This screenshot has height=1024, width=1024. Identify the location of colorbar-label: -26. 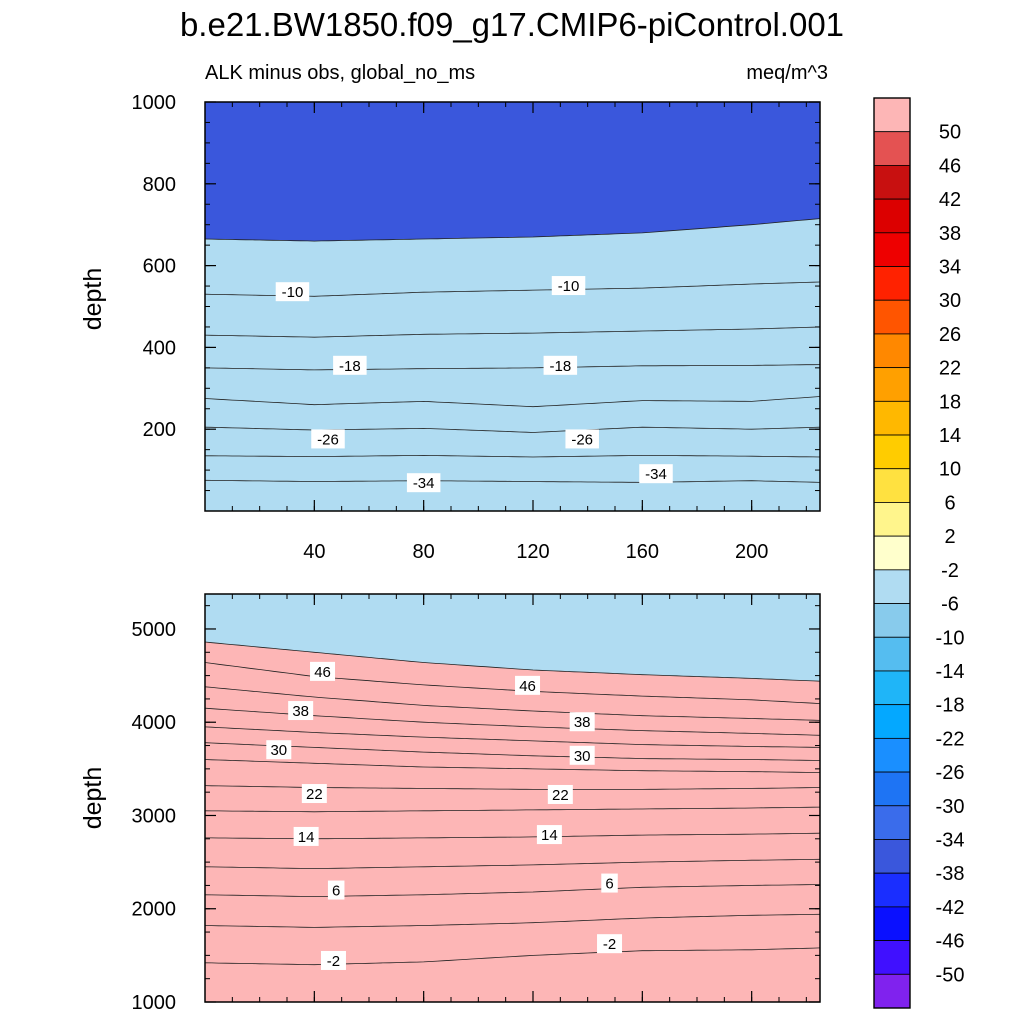
(950, 773).